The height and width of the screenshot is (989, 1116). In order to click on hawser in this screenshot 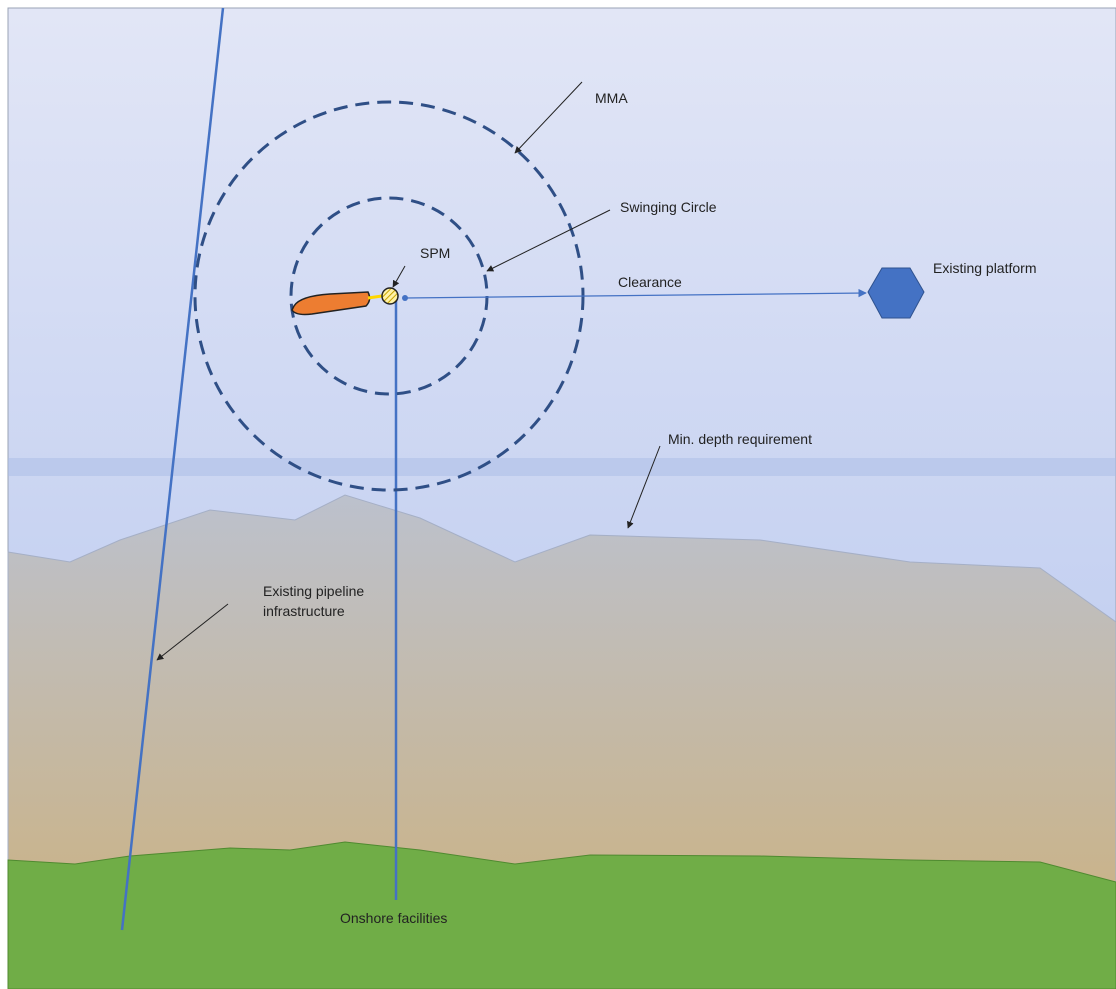, I will do `click(375, 297)`.